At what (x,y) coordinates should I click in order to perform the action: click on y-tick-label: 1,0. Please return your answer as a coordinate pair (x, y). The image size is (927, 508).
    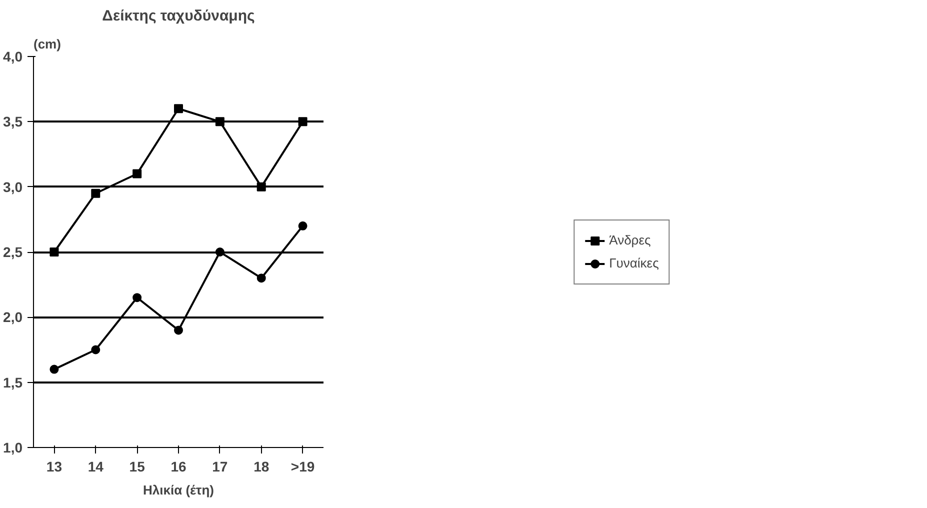
    Looking at the image, I should click on (13, 448).